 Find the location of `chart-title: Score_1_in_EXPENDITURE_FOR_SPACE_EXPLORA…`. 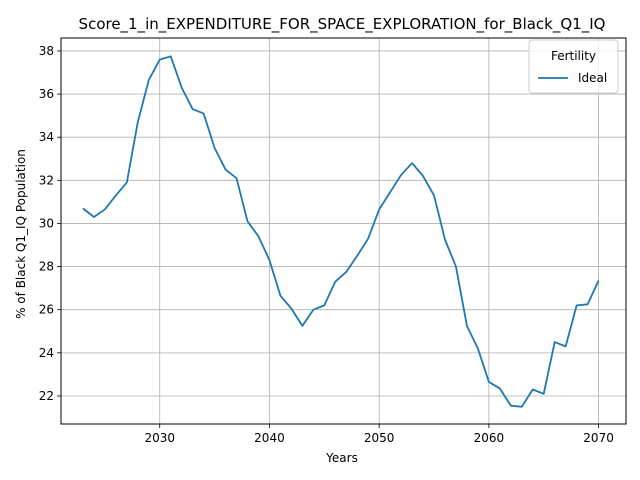

chart-title: Score_1_in_EXPENDITURE_FOR_SPACE_EXPLORA… is located at coordinates (342, 24).